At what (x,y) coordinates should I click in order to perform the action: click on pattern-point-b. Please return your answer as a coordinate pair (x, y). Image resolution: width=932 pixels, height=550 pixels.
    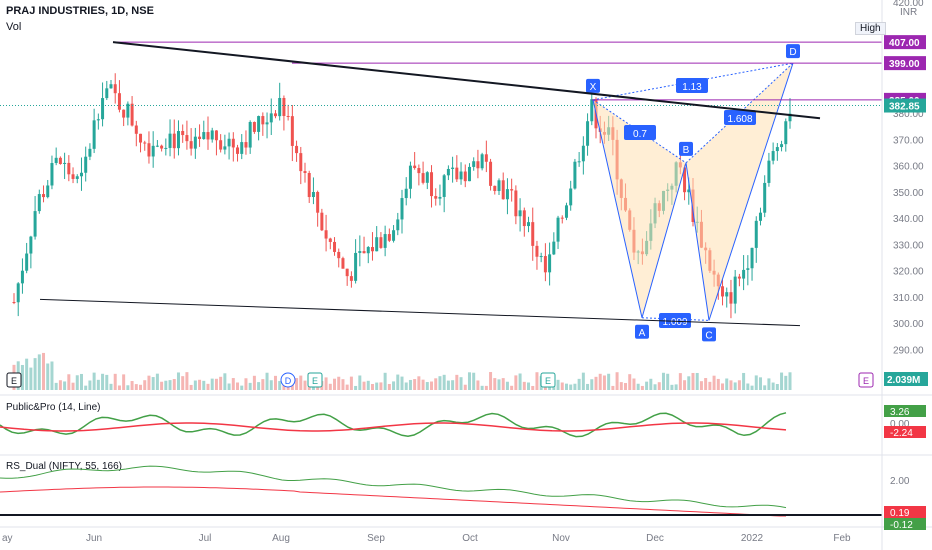
    Looking at the image, I should click on (686, 148).